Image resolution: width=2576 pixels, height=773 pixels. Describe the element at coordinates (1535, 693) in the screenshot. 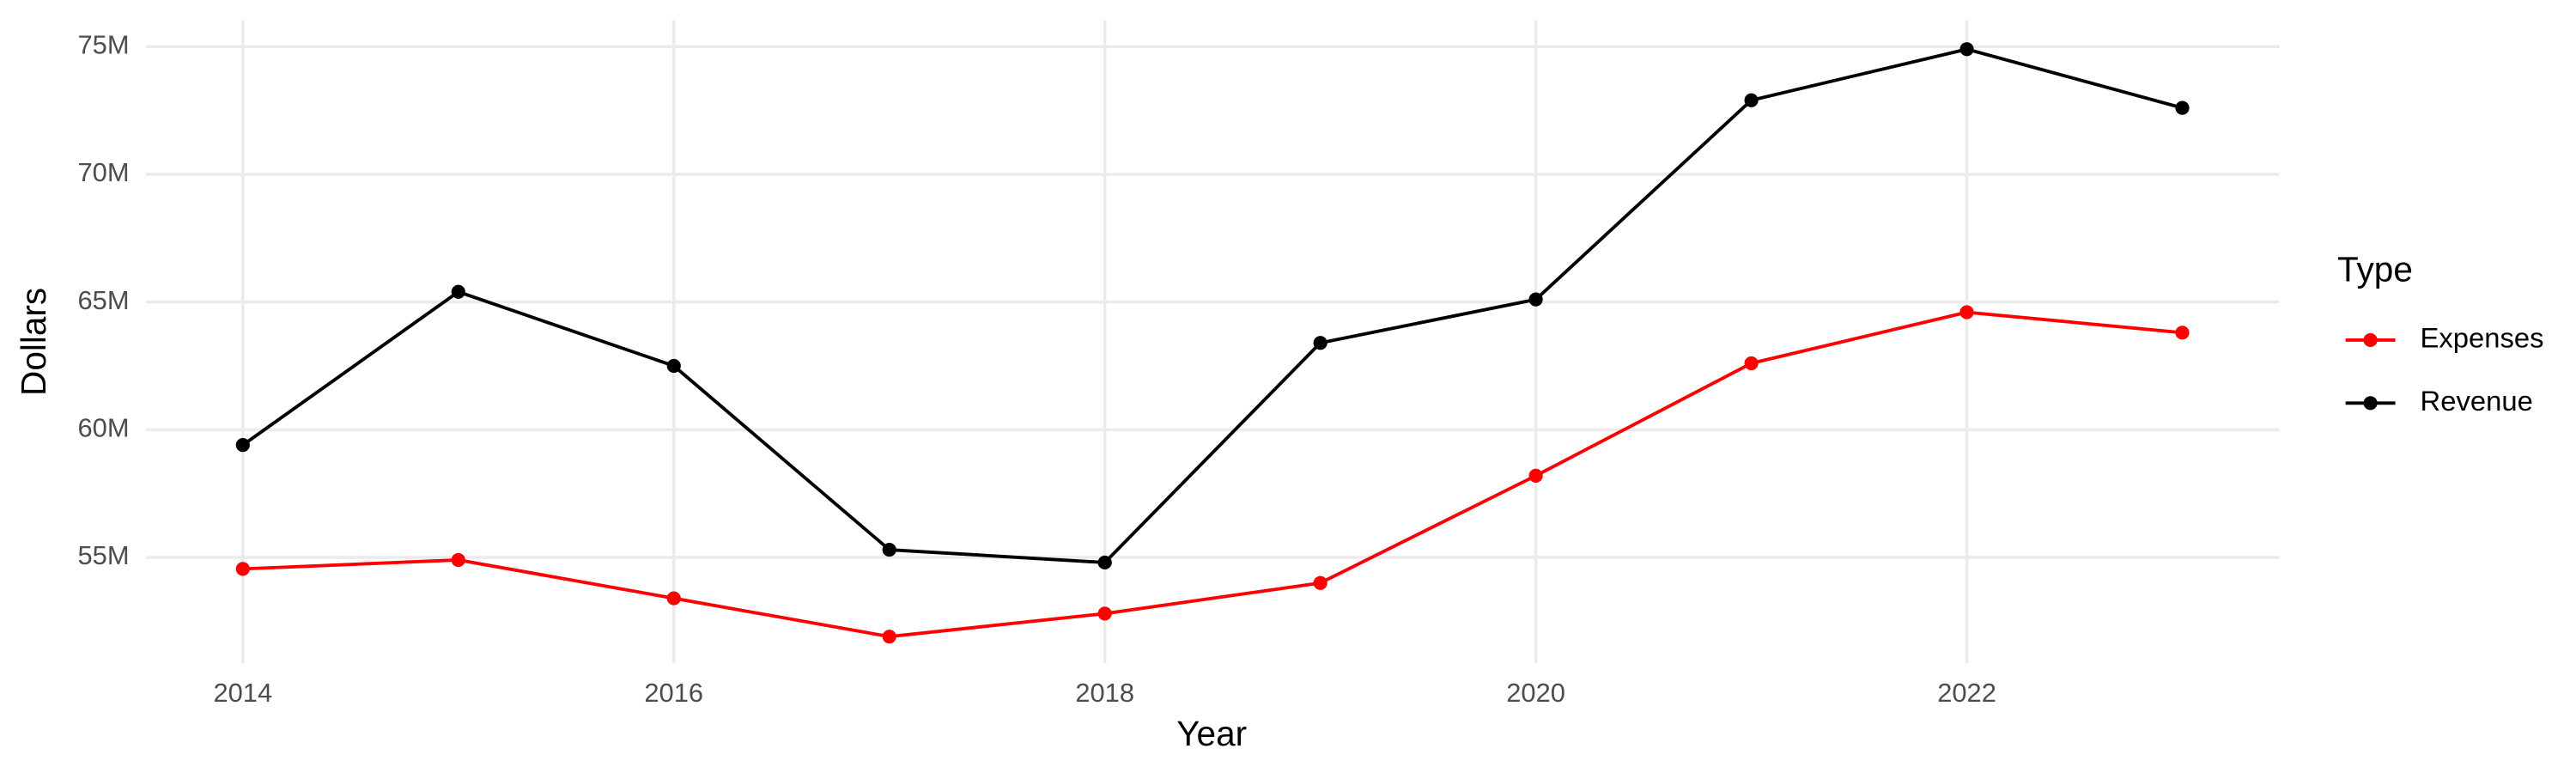

I see `x-tick-label: 2020` at that location.